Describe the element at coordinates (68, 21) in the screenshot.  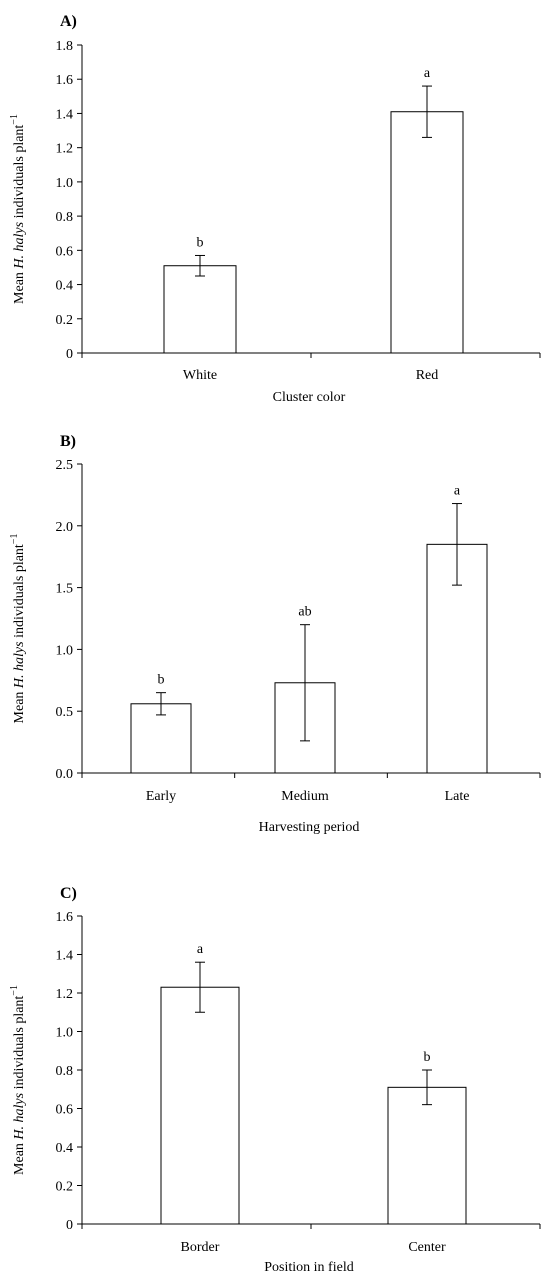
I see `panel-label: A)` at that location.